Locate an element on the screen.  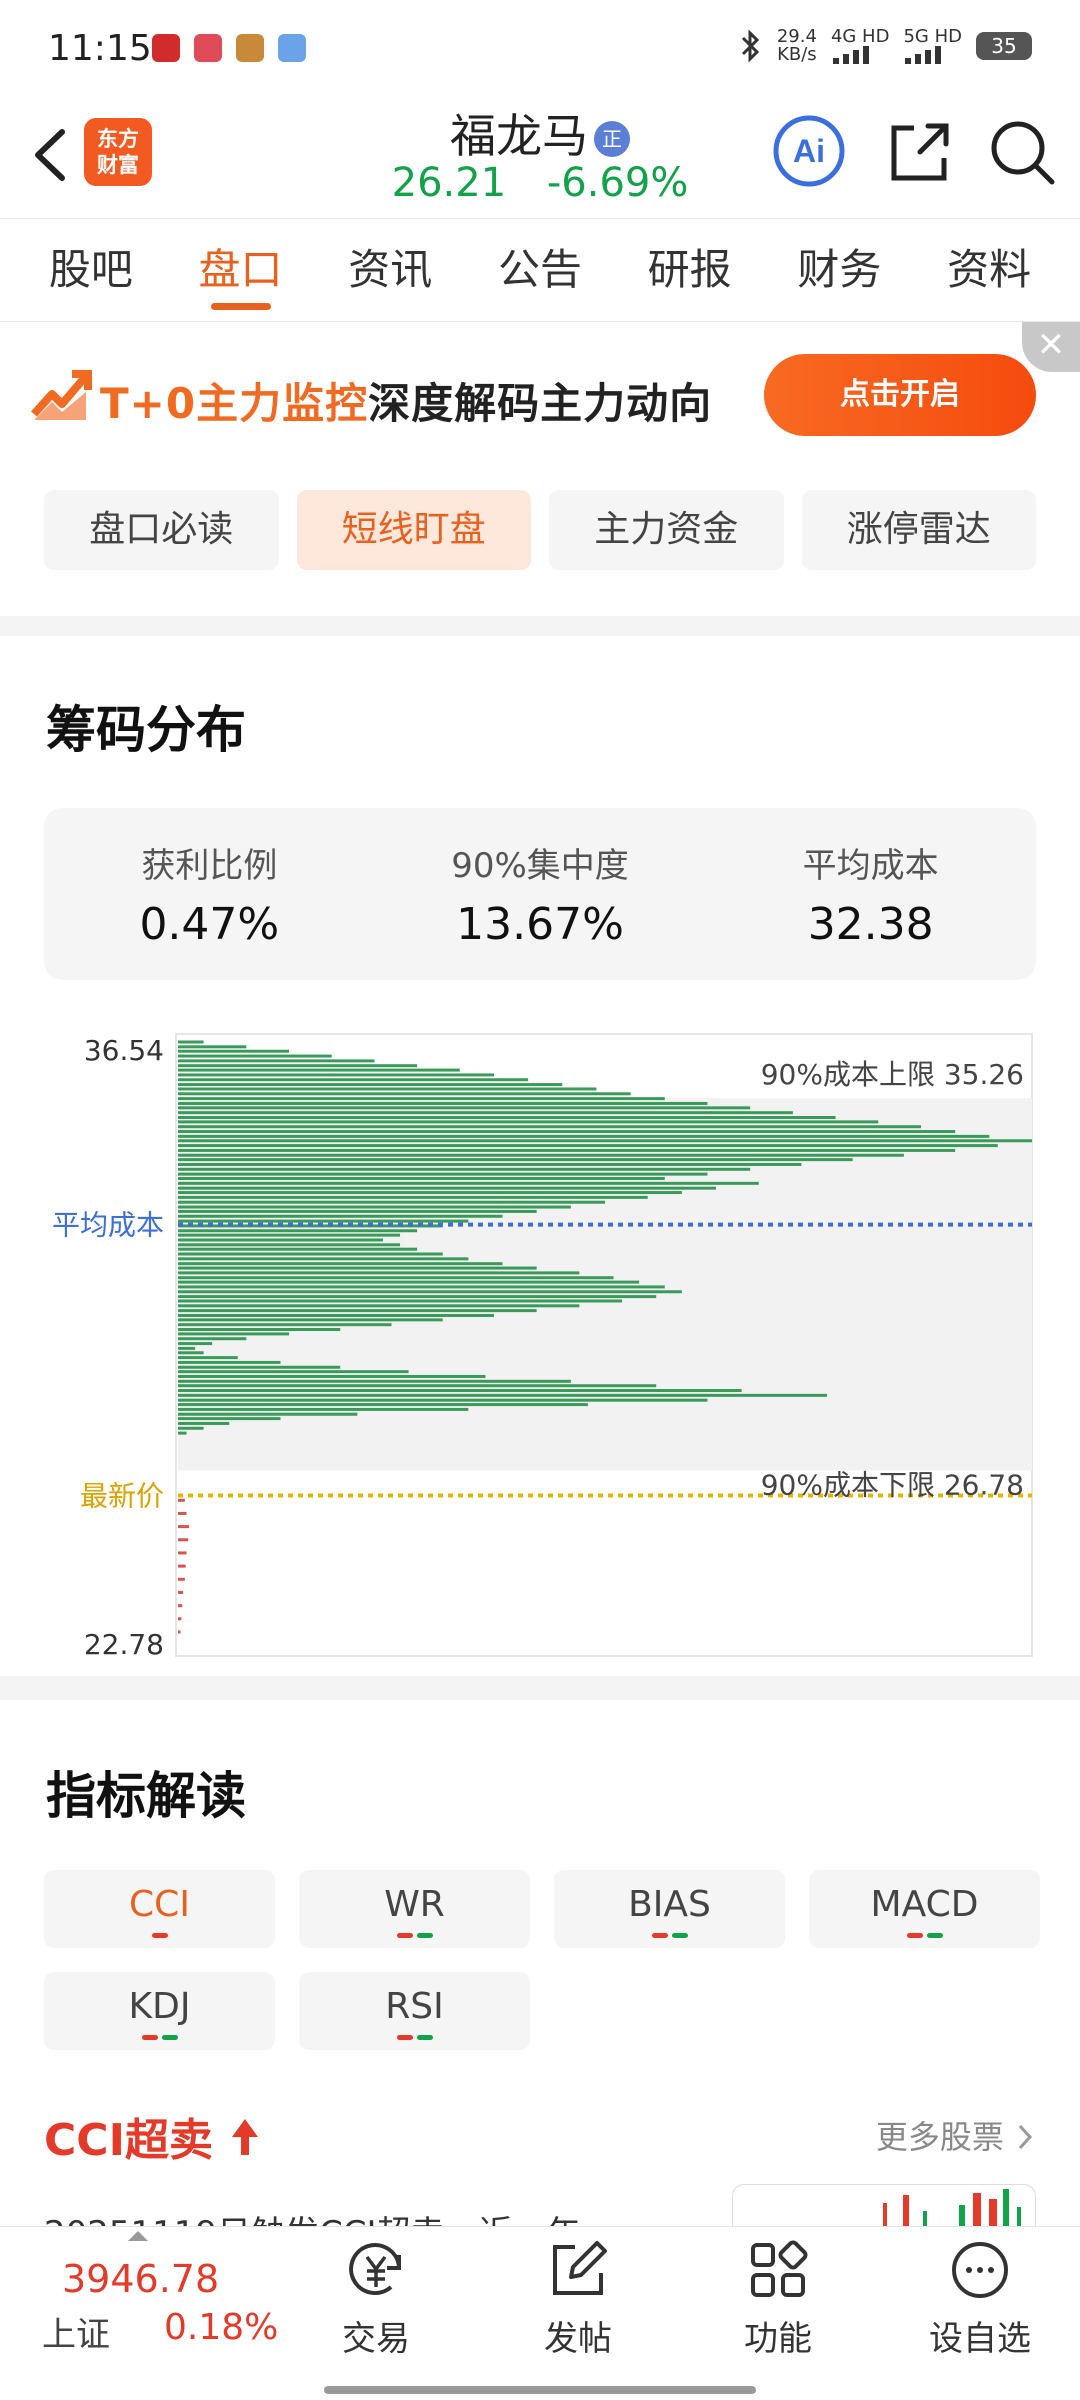
tab-guba: 股吧 is located at coordinates (90, 269).